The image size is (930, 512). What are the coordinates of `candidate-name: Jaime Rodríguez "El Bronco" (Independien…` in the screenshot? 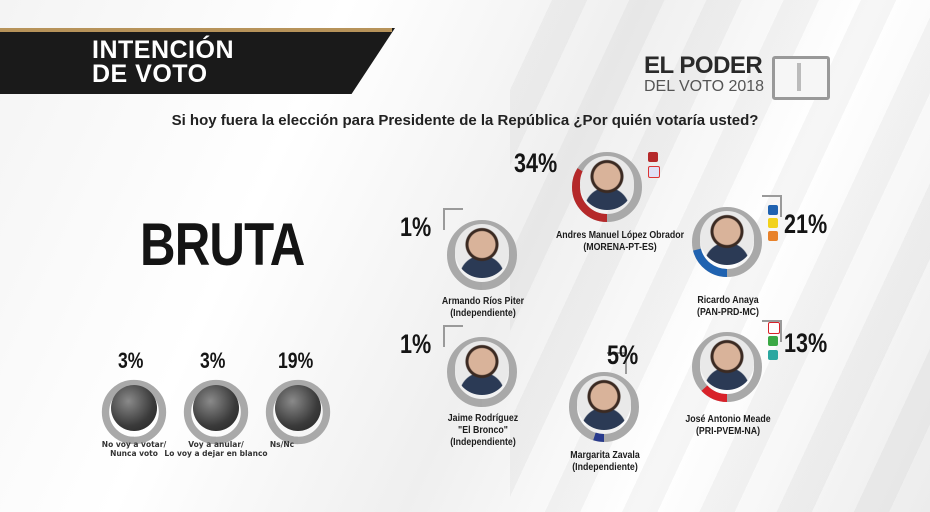 It's located at (483, 431).